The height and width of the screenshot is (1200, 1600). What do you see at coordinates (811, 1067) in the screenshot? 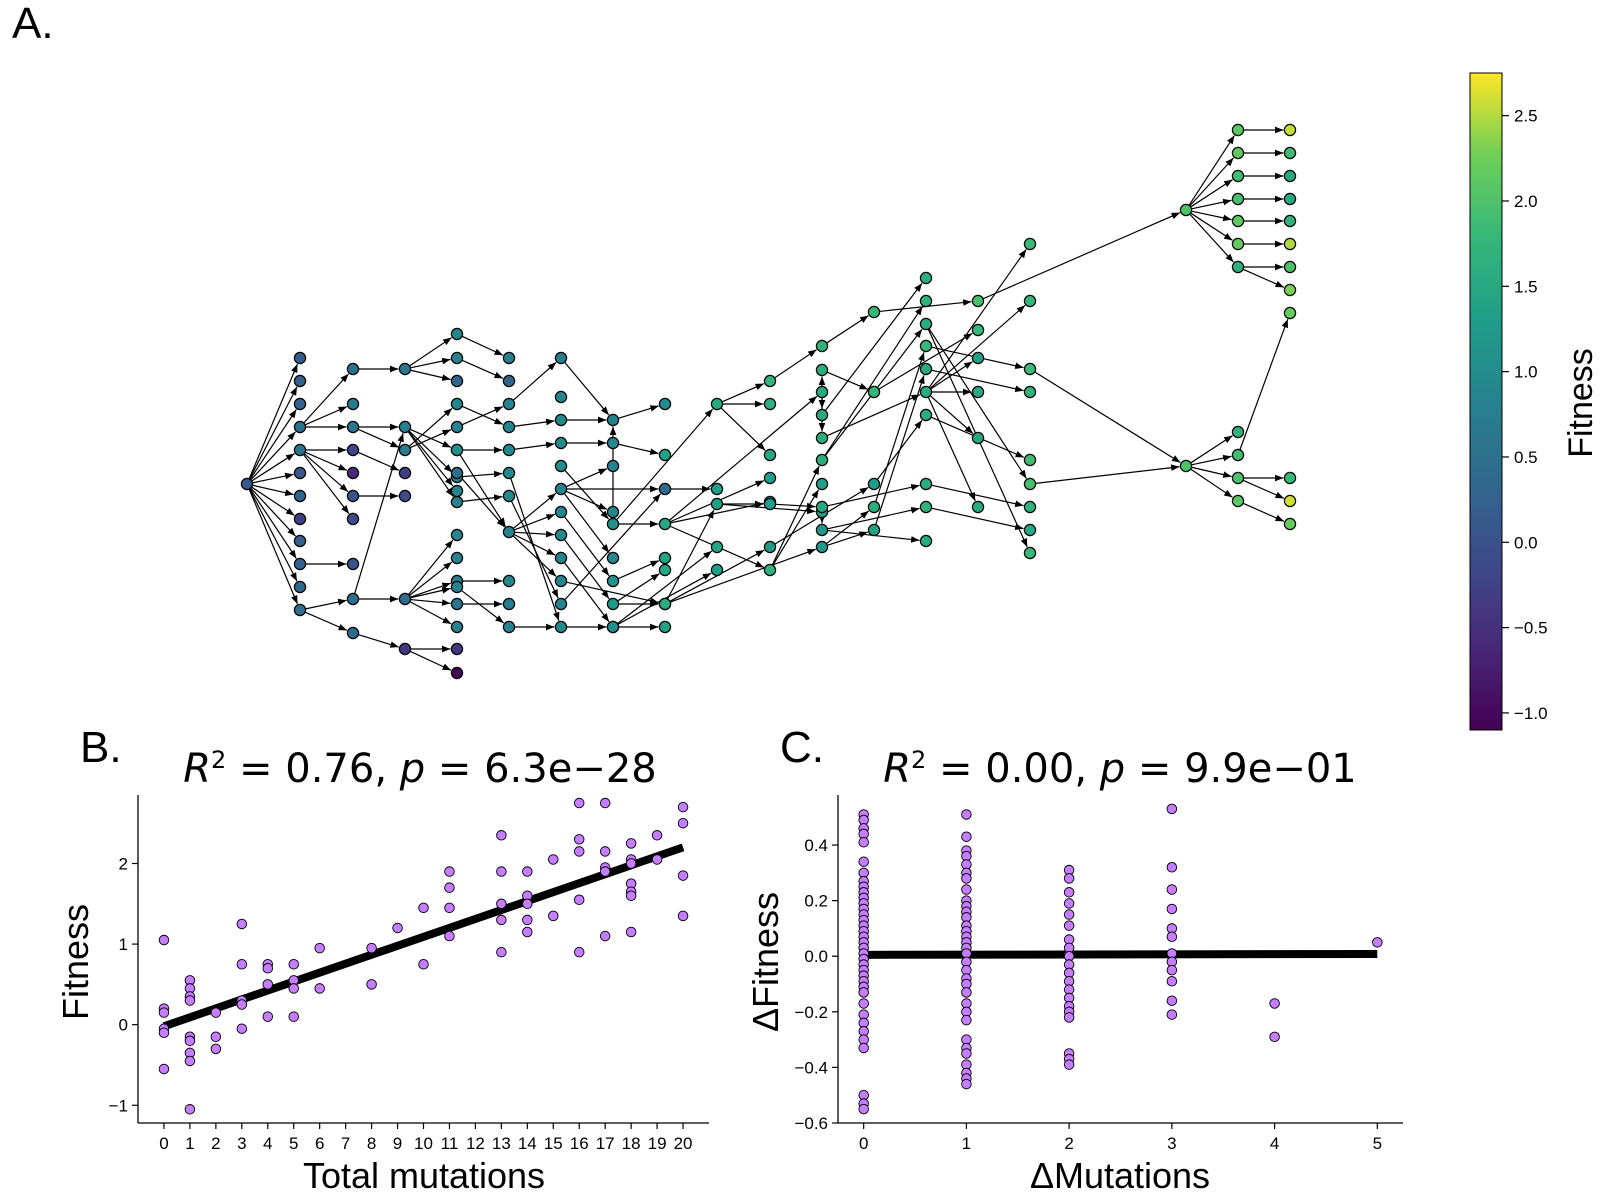
I see `panel-c-ytick-label: −0.4` at bounding box center [811, 1067].